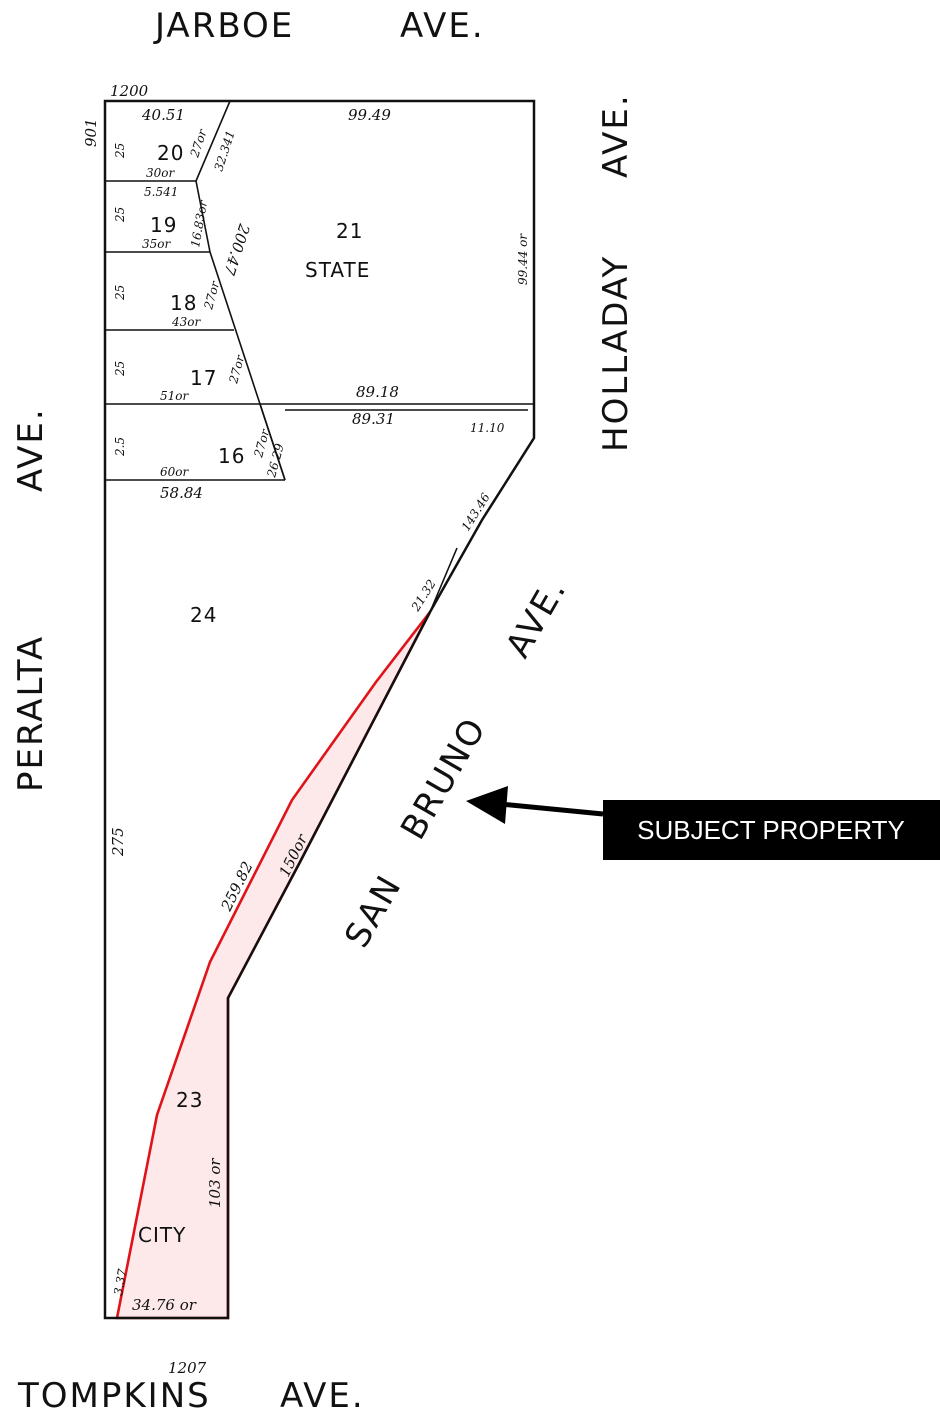 This screenshot has height=1414, width=940. Describe the element at coordinates (369, 115) in the screenshot. I see `dim-top-right: 99.49` at that location.